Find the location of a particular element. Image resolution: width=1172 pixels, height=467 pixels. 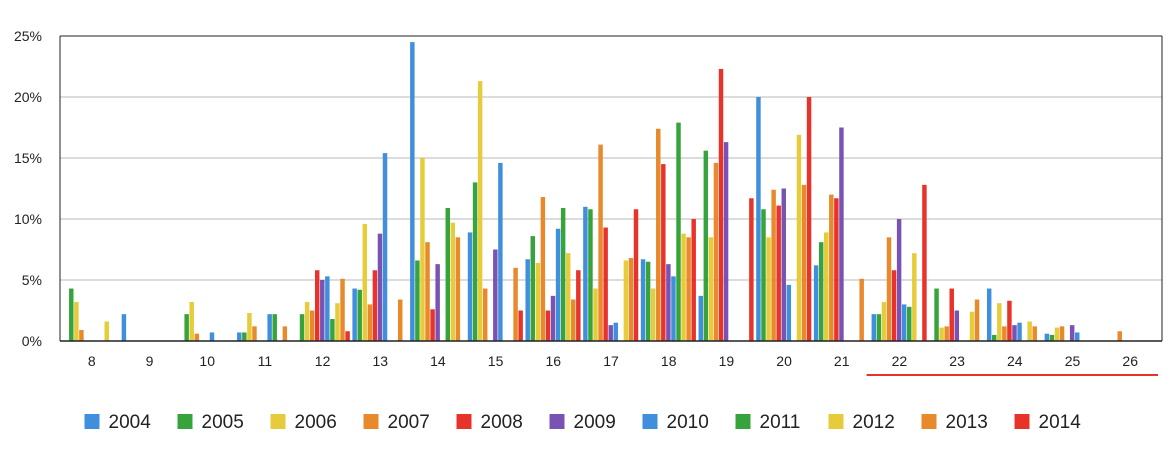

legend-label-2004: 2004 is located at coordinates (130, 422).